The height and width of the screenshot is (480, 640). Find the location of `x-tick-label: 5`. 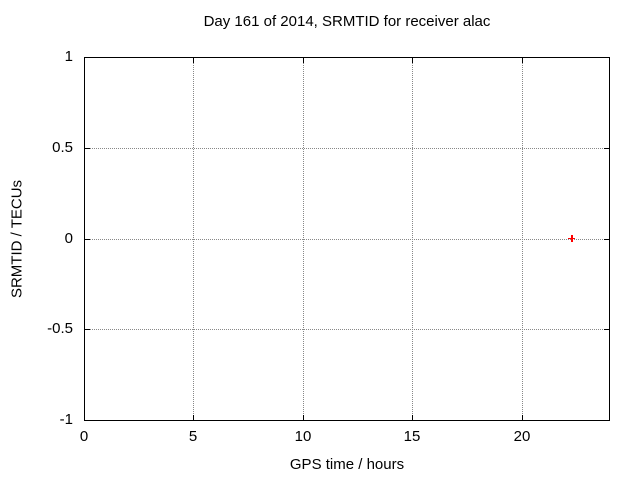

x-tick-label: 5 is located at coordinates (193, 436).